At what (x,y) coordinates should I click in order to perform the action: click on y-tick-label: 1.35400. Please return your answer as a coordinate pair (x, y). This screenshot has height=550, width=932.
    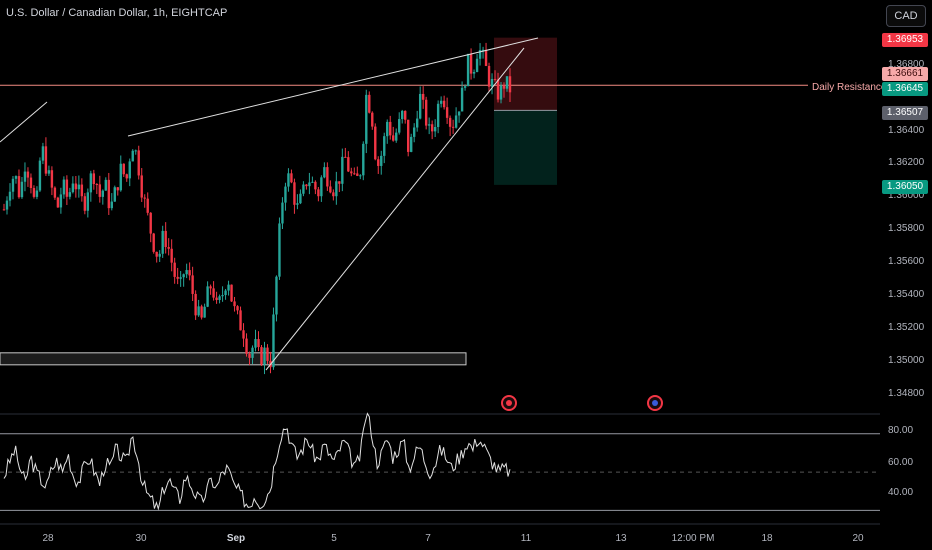
    Looking at the image, I should click on (906, 294).